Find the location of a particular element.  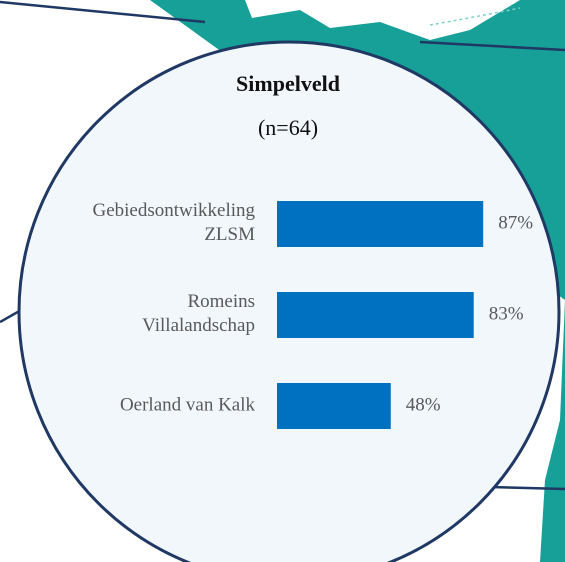

chart-subtitle: (n=64) is located at coordinates (288, 127).